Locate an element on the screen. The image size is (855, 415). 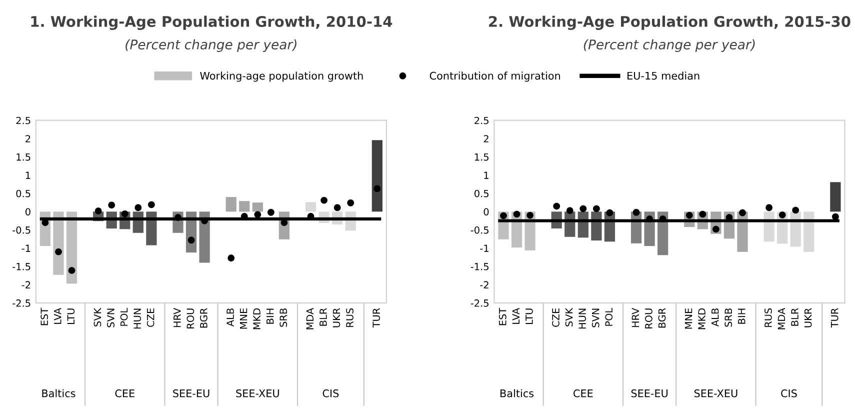
y-tick-label: -0.5 is located at coordinates (21, 230).